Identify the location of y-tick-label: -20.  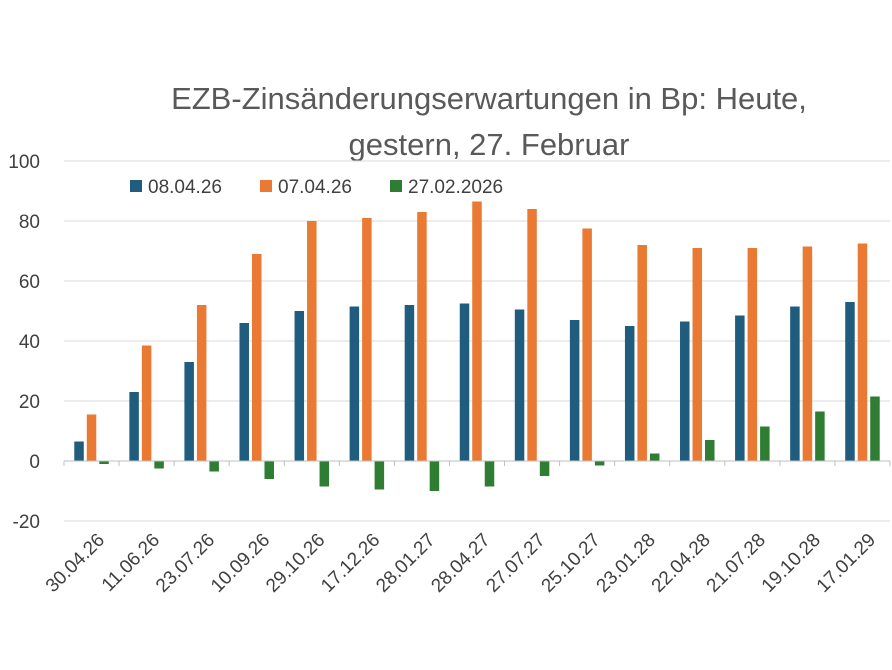
(26, 522).